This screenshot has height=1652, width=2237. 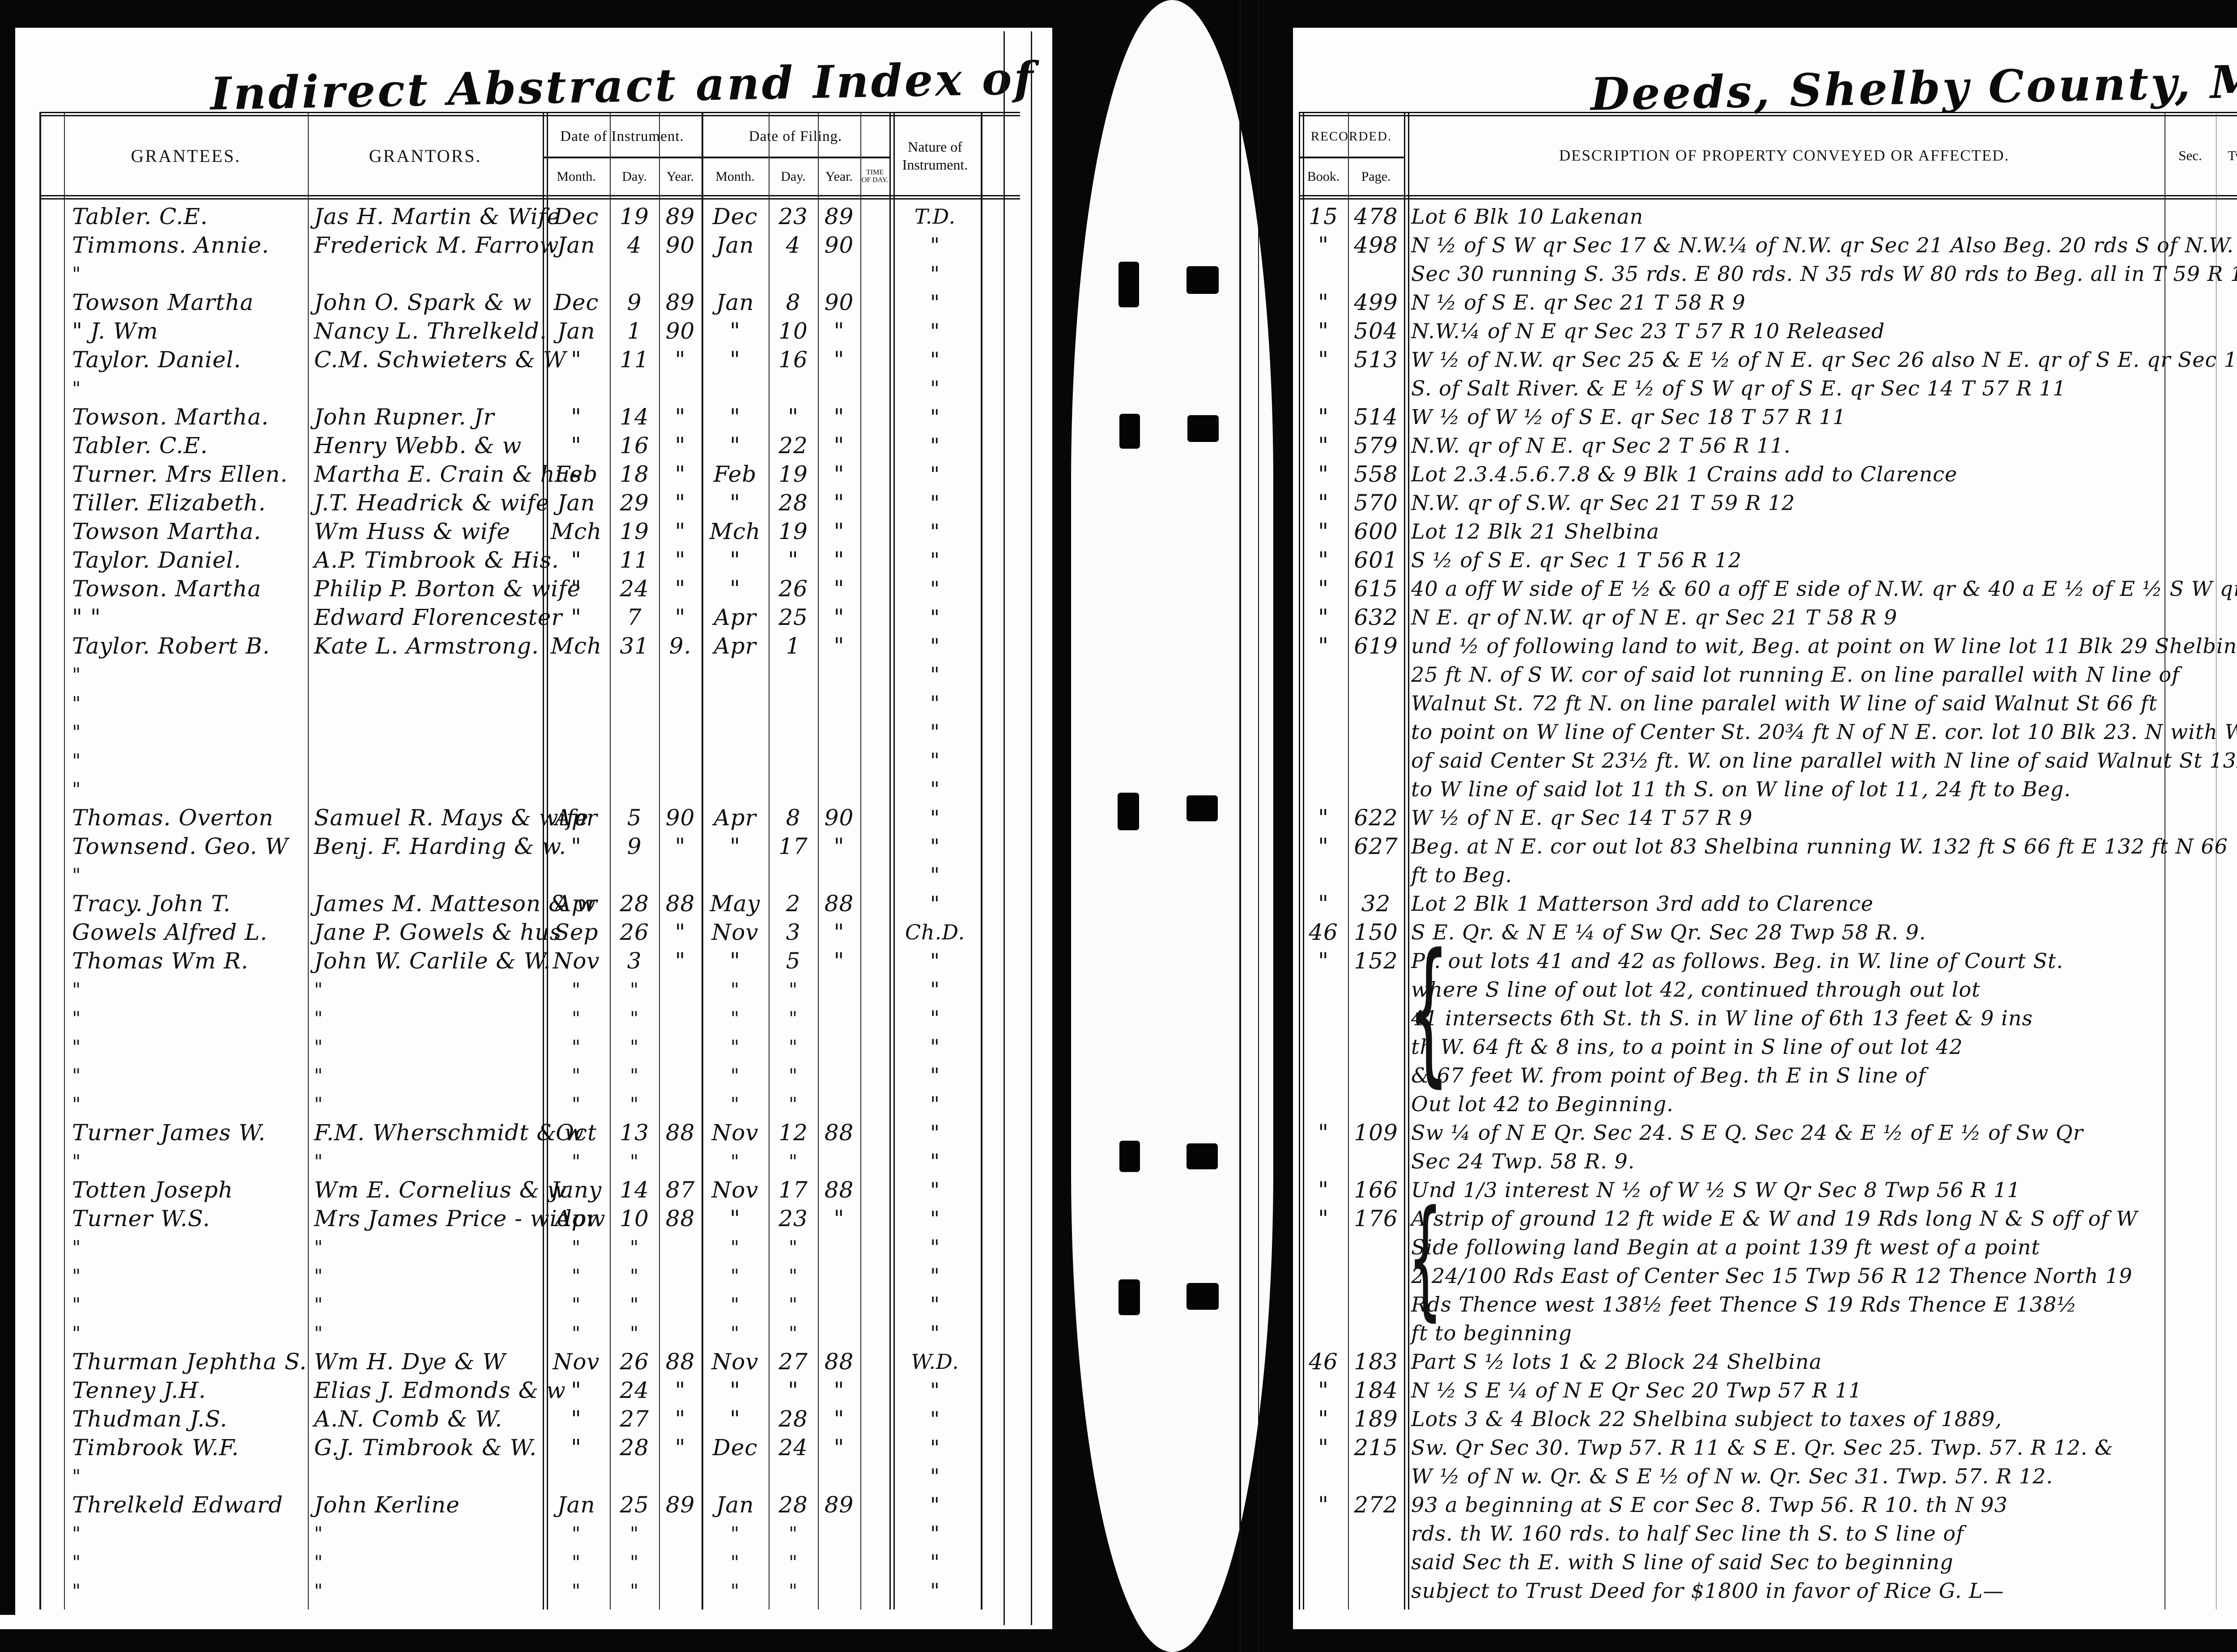 What do you see at coordinates (169, 1133) in the screenshot?
I see `grantee-cell: Turner James W.` at bounding box center [169, 1133].